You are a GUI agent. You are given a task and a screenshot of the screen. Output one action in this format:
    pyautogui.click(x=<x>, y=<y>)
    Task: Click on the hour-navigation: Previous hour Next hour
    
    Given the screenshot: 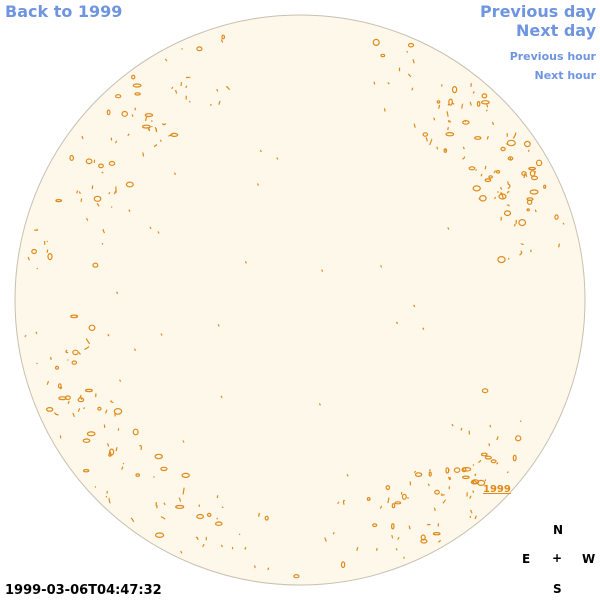 What is the action you would take?
    pyautogui.click(x=553, y=64)
    